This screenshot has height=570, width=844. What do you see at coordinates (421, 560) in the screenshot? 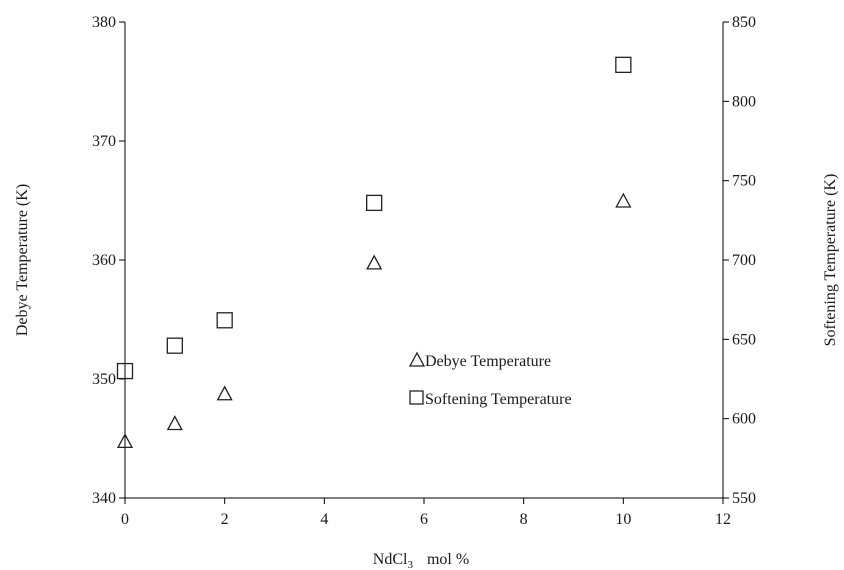
I see `x-axis-title: NdCl3 mol %` at bounding box center [421, 560].